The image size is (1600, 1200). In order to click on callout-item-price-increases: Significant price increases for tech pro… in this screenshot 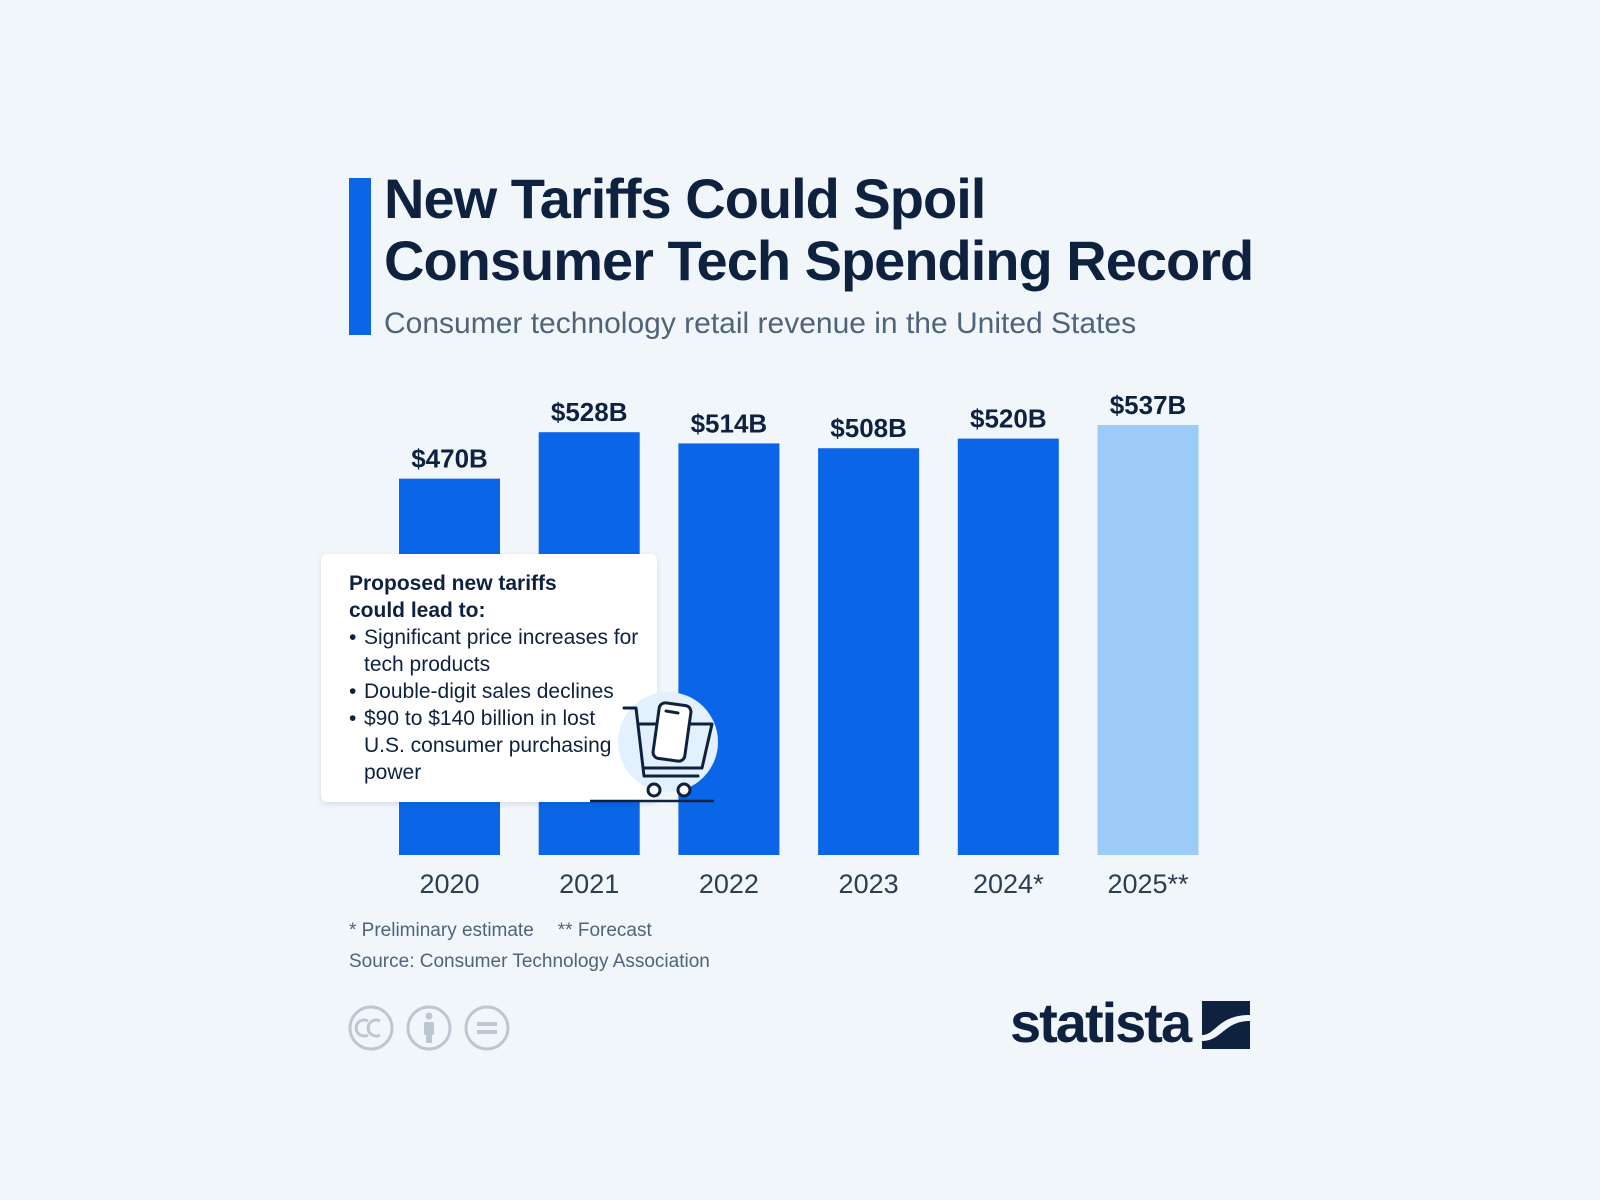, I will do `click(494, 651)`.